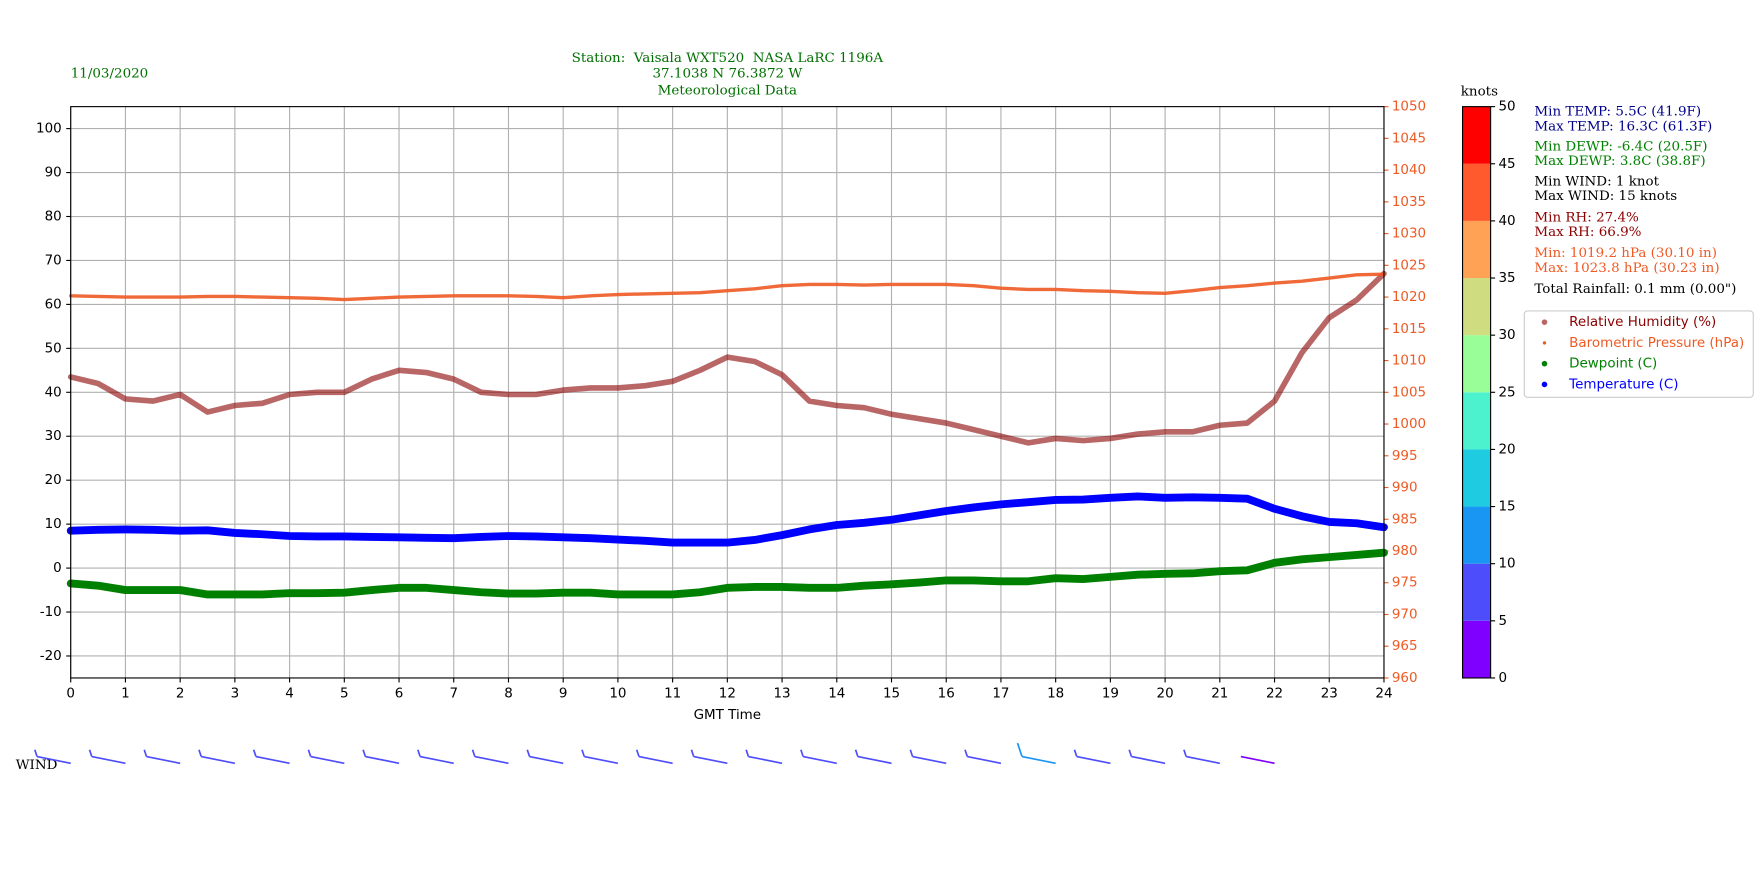 The image size is (1760, 880). I want to click on x-tick-label: 10, so click(617, 694).